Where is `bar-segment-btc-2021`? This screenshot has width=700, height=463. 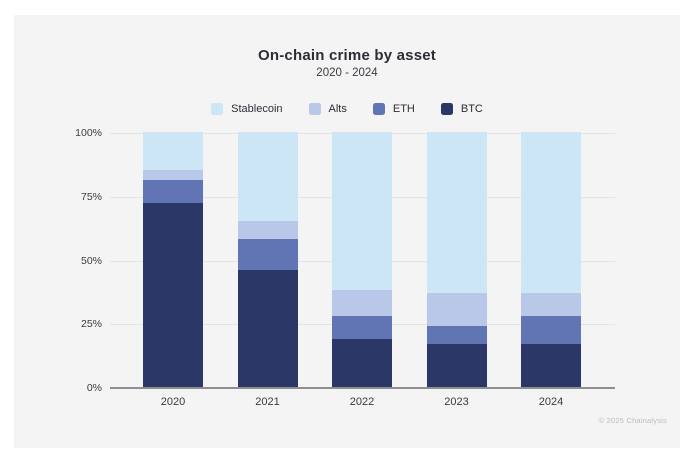
bar-segment-btc-2021 is located at coordinates (267, 328).